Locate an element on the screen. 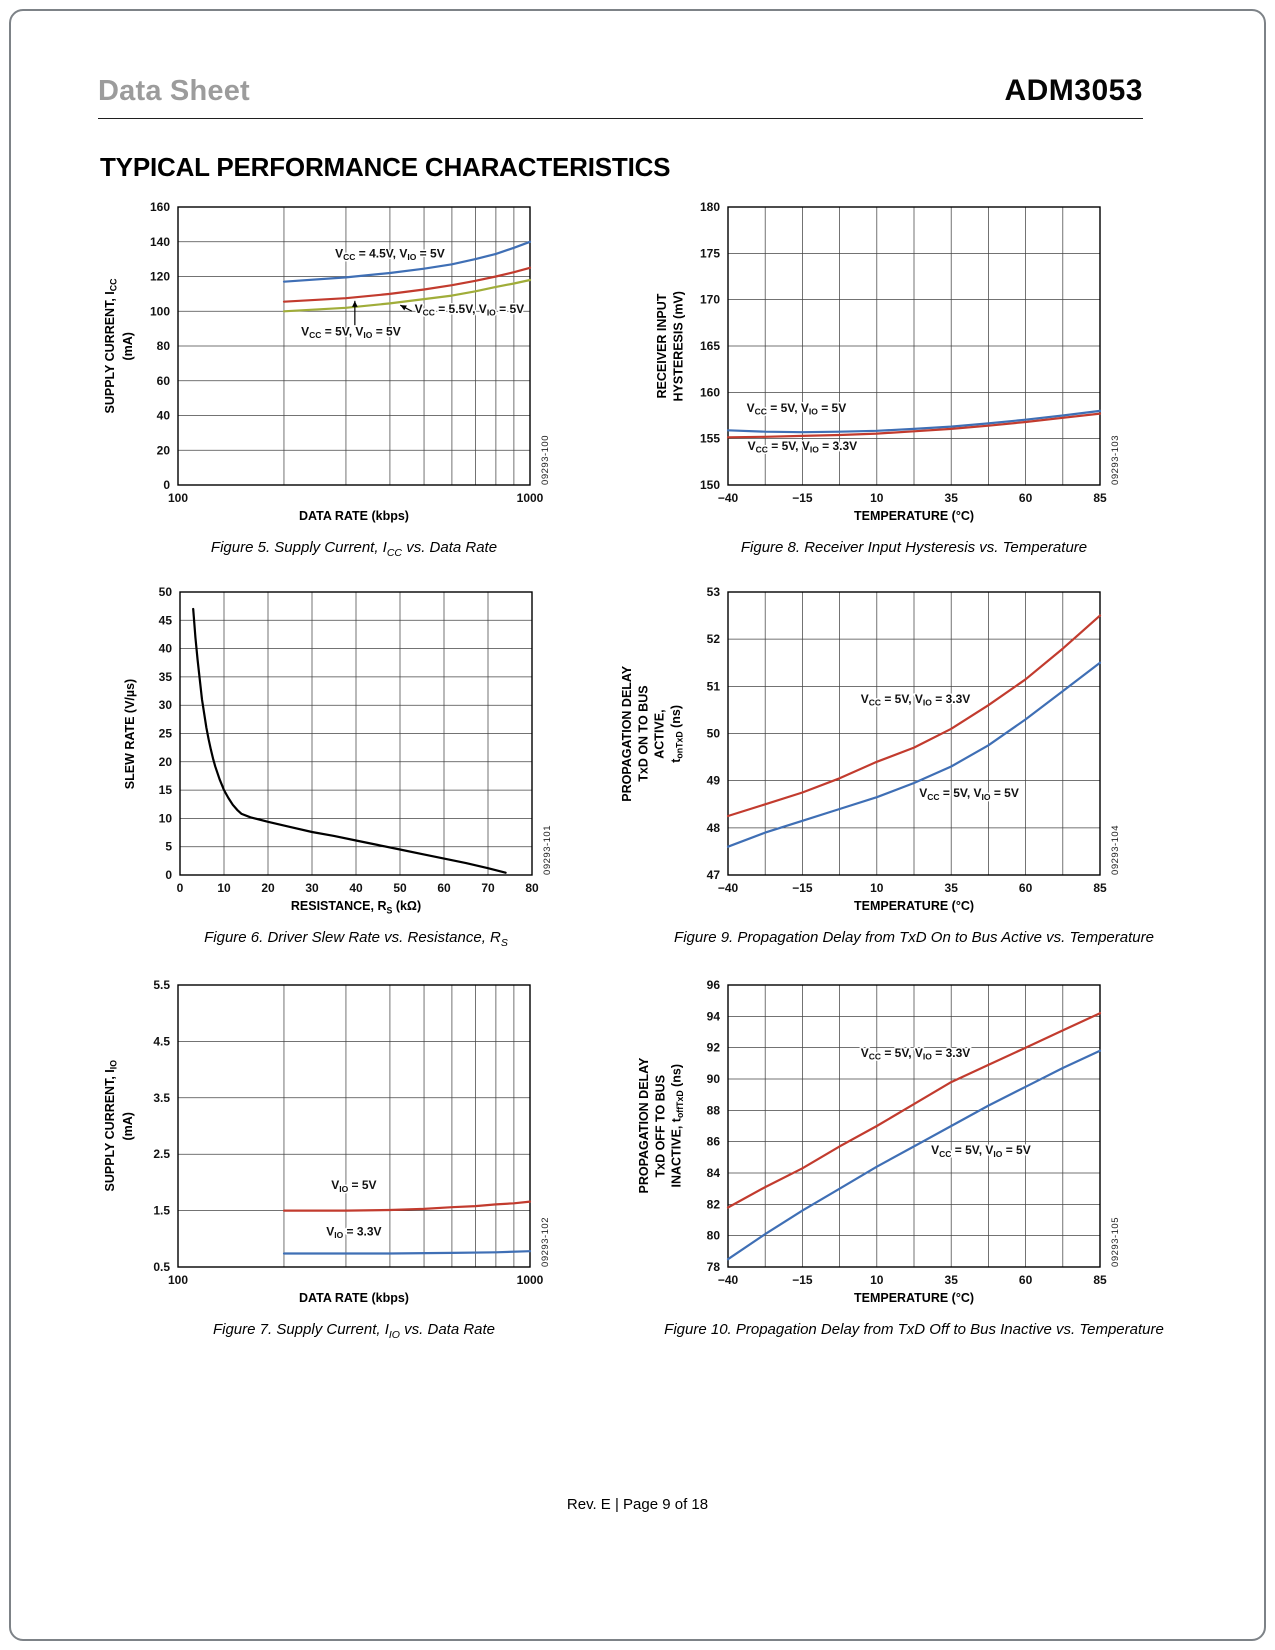 The width and height of the screenshot is (1275, 1650). figure-5-code: 09293-100 is located at coordinates (545, 460).